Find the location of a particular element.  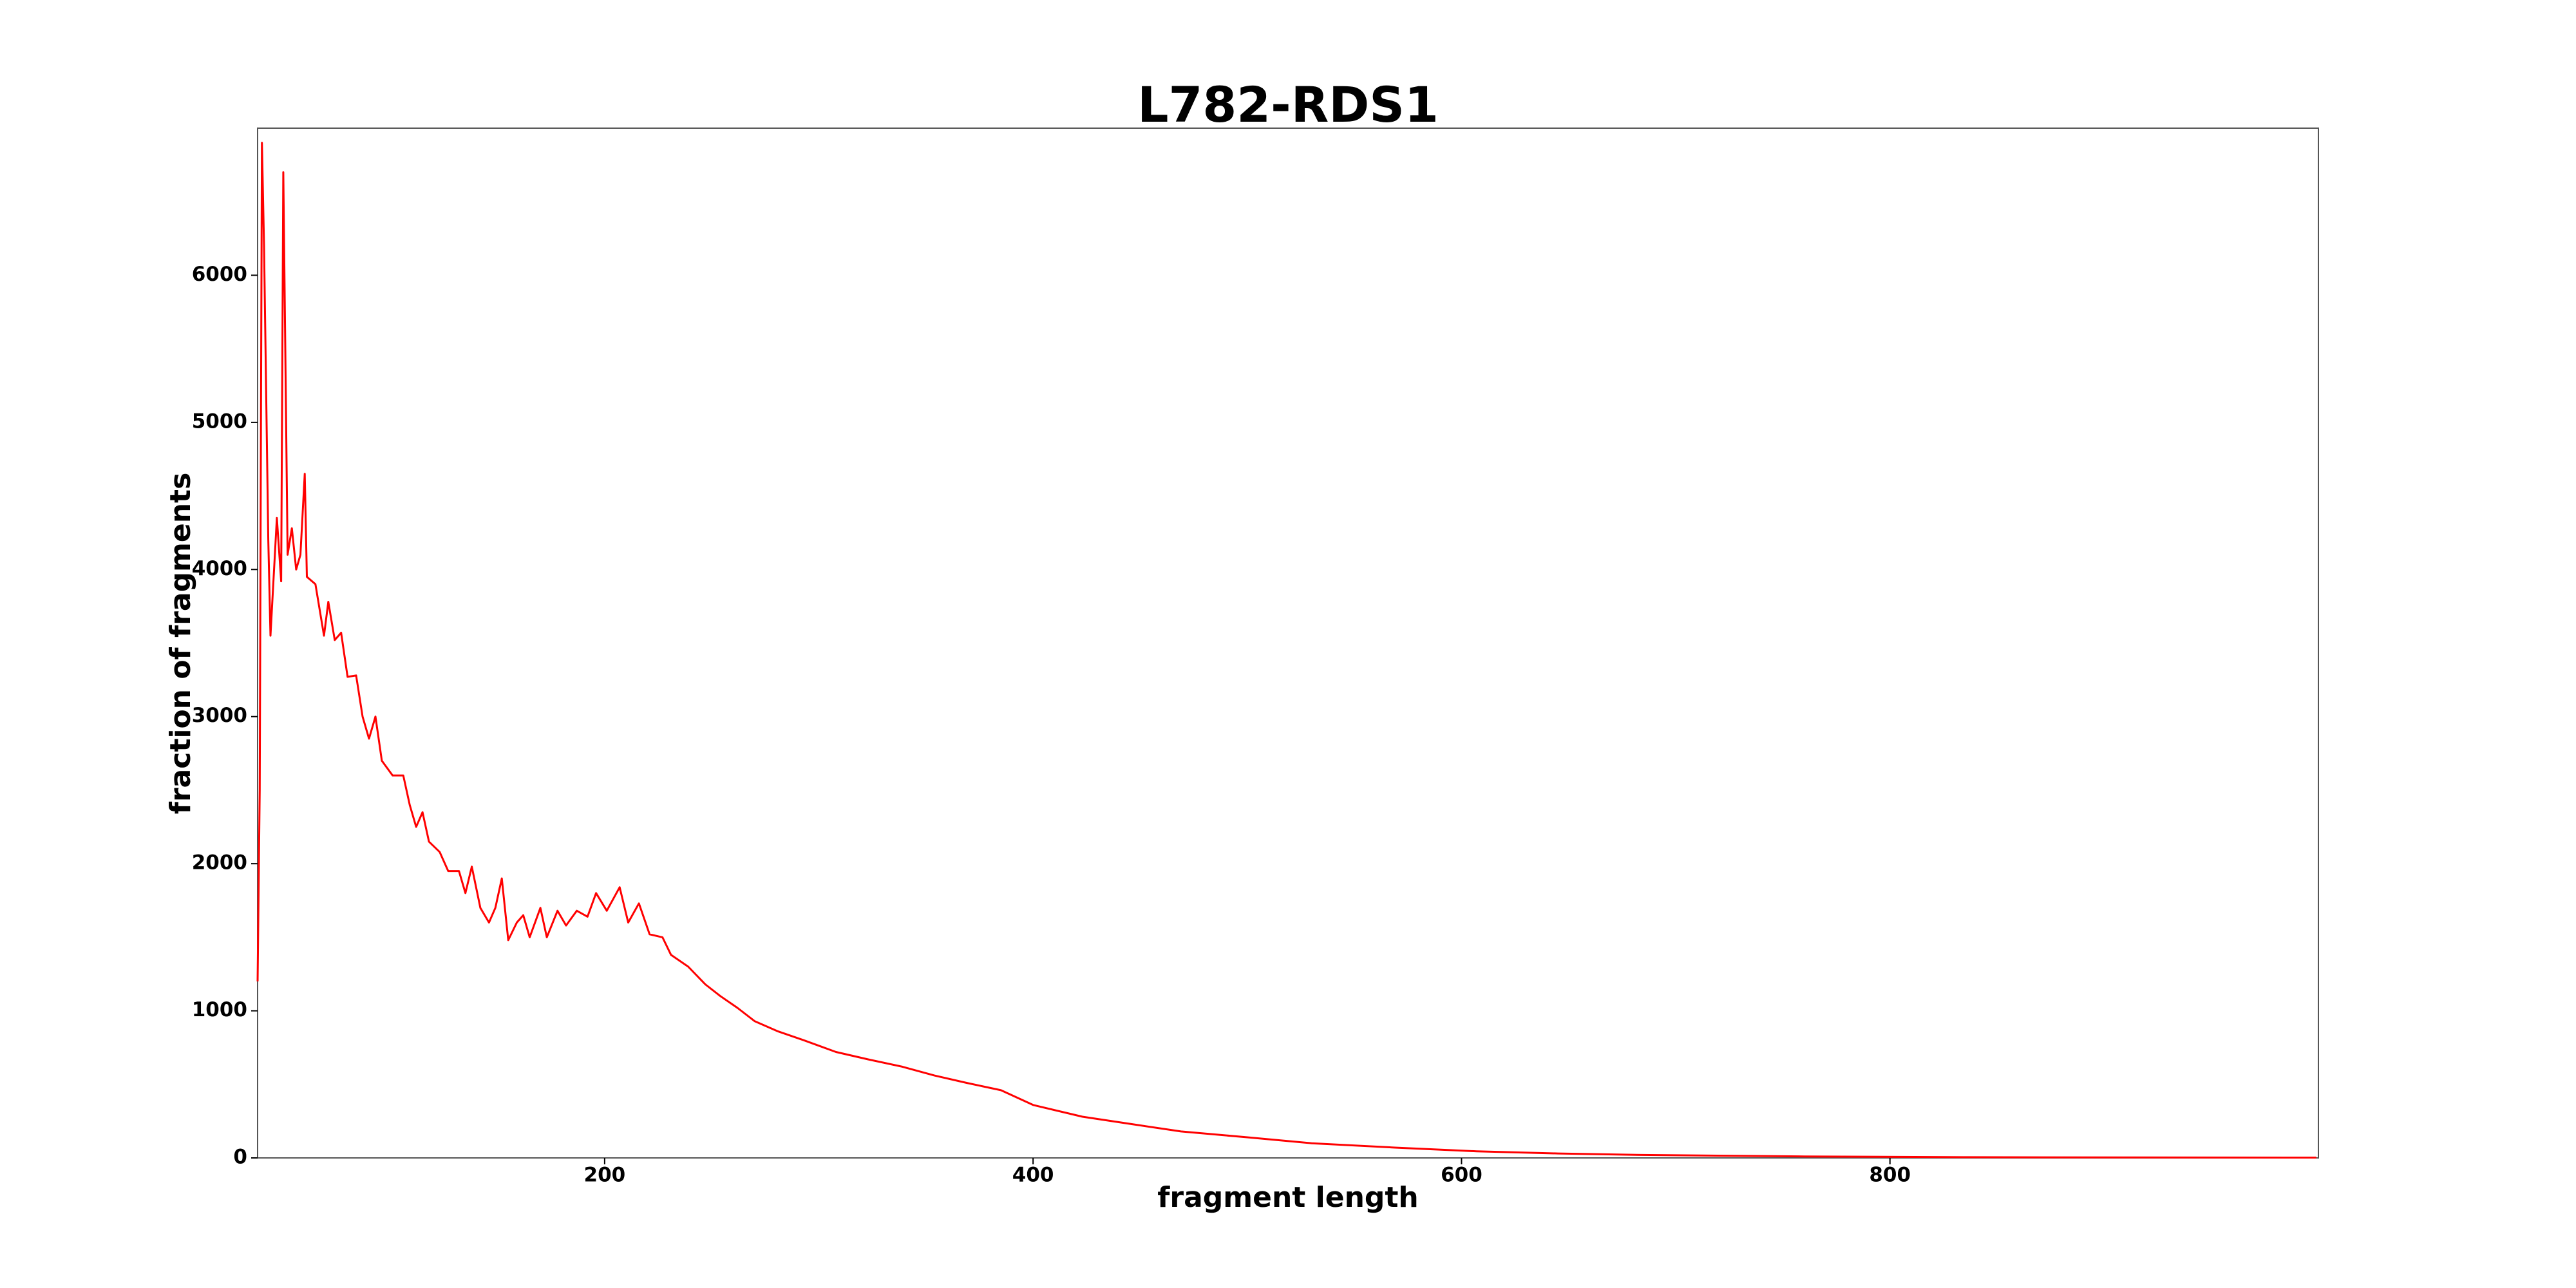

y-tick-label: 2000 is located at coordinates (219, 863).